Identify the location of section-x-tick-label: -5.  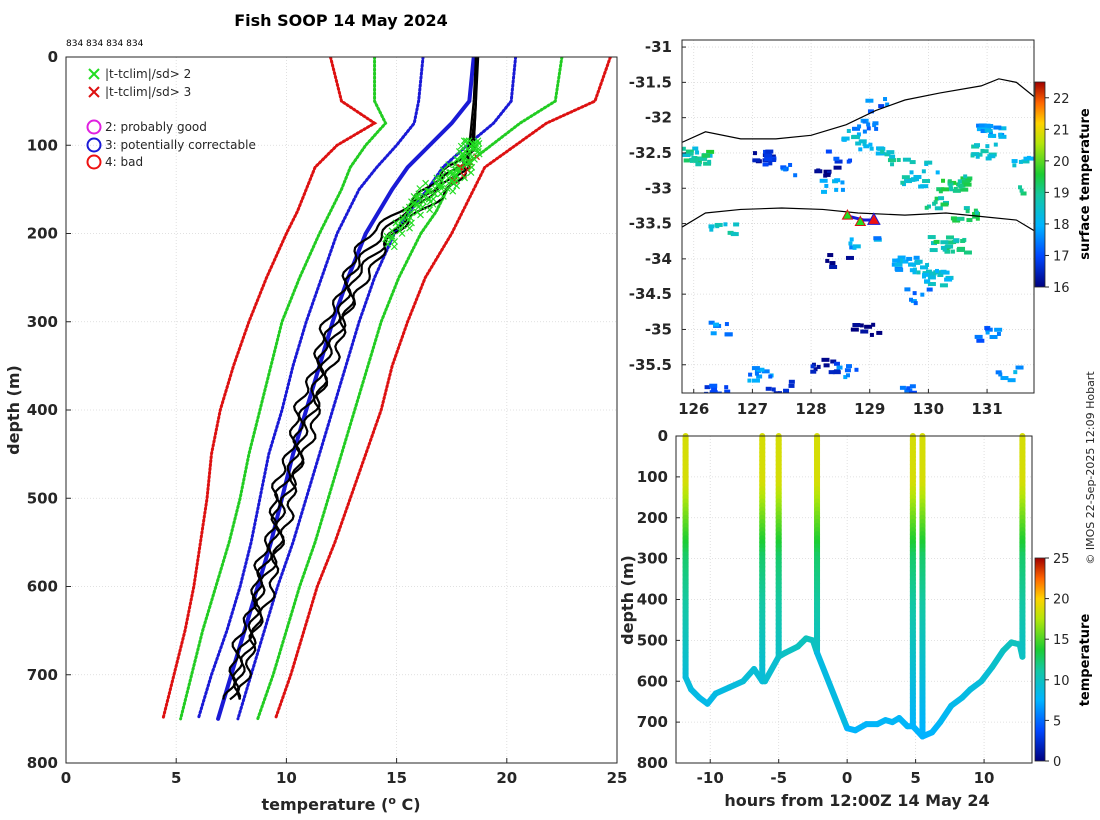
(778, 778).